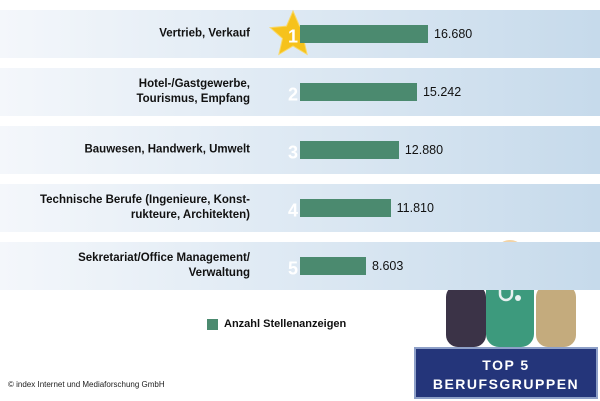 The width and height of the screenshot is (600, 401). Describe the element at coordinates (167, 149) in the screenshot. I see `category-label: Bauwesen, Handwerk, Umwelt` at that location.